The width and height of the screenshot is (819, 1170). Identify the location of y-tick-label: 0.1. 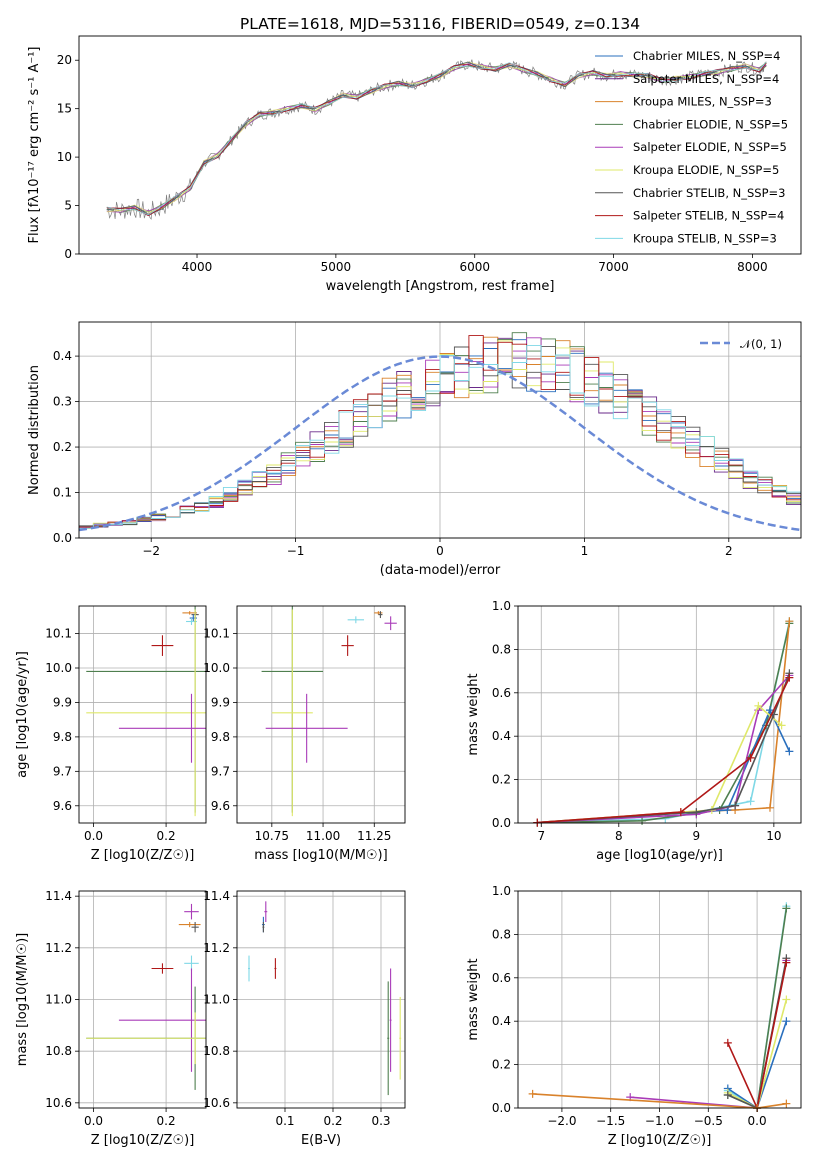
(62, 493).